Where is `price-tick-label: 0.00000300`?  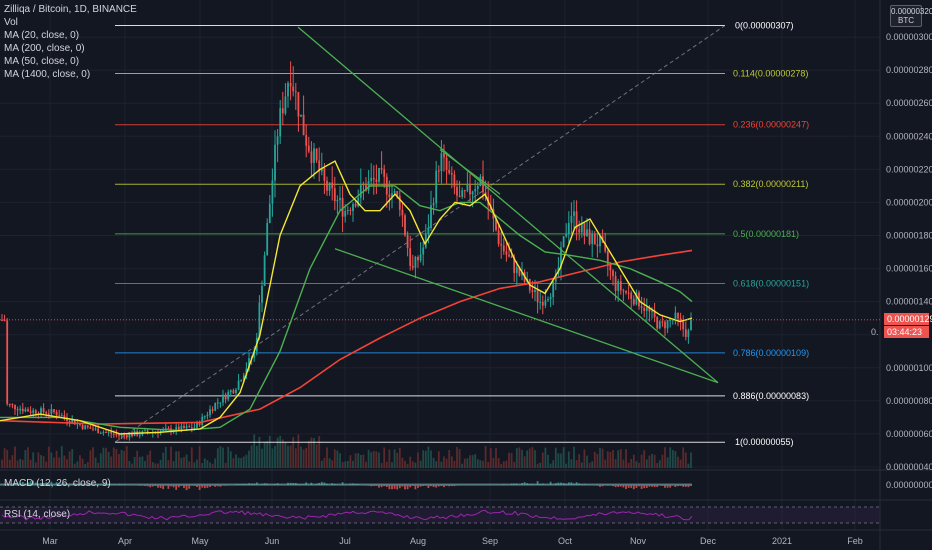 price-tick-label: 0.00000300 is located at coordinates (909, 37).